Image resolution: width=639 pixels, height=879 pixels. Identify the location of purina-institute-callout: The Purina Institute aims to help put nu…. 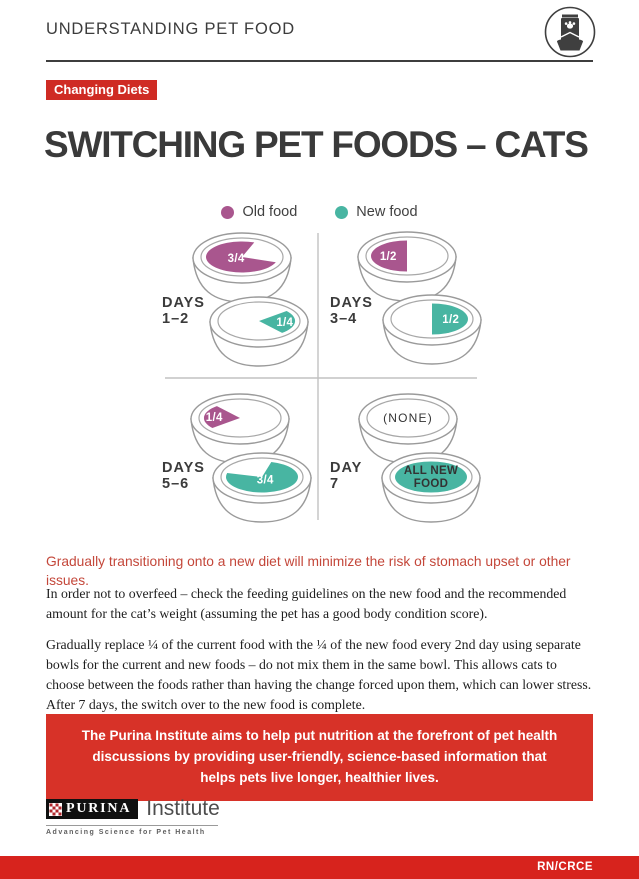
(319, 757).